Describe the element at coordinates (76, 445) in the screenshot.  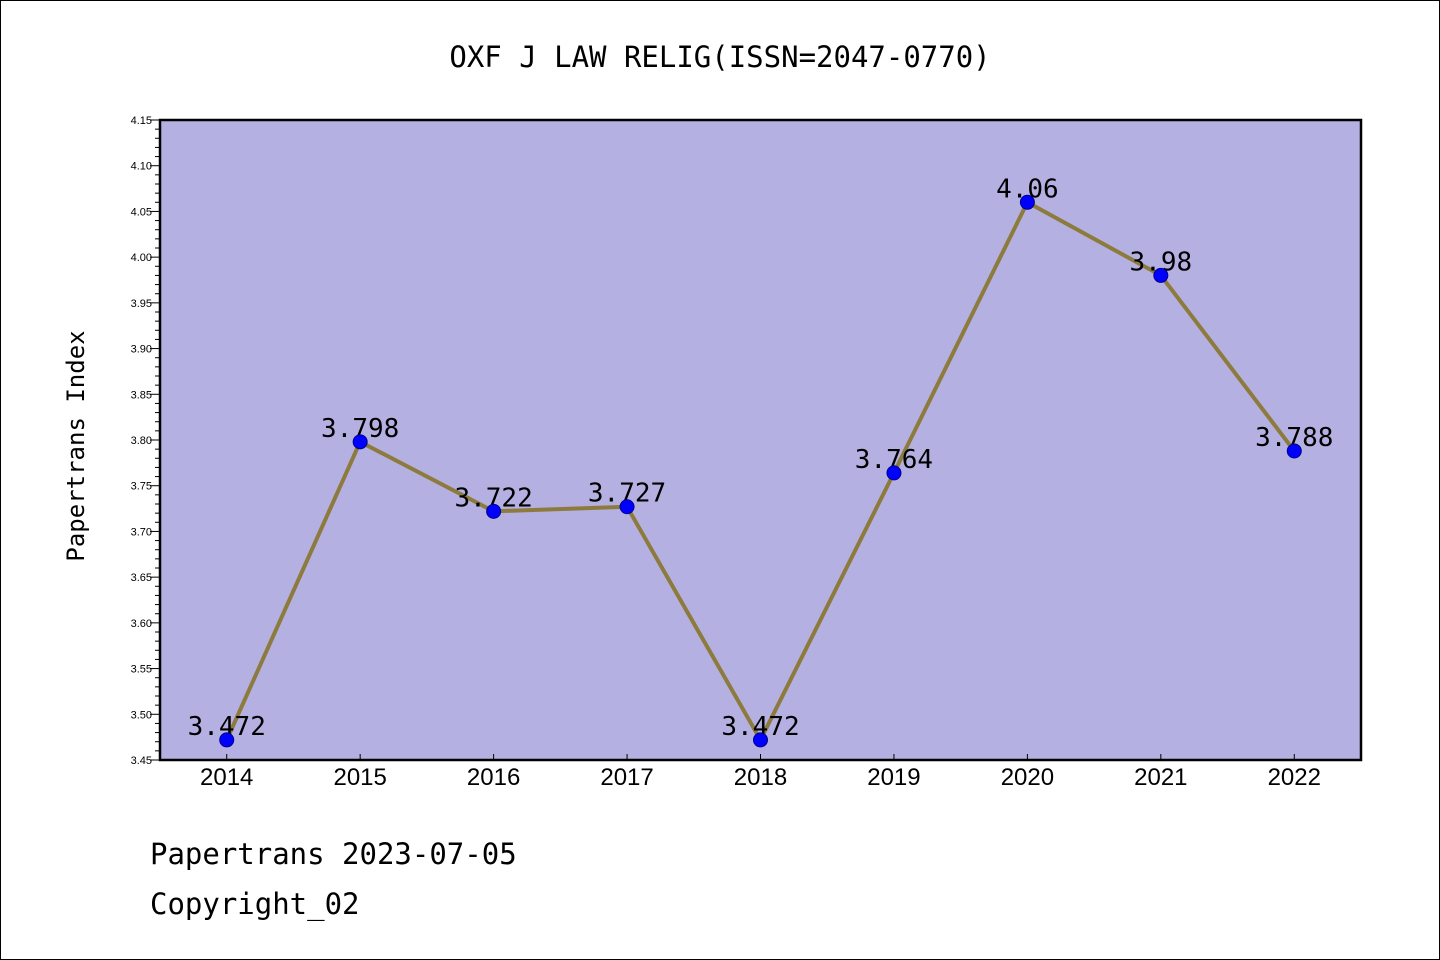
I see `y-axis-label: Papertrans Index` at that location.